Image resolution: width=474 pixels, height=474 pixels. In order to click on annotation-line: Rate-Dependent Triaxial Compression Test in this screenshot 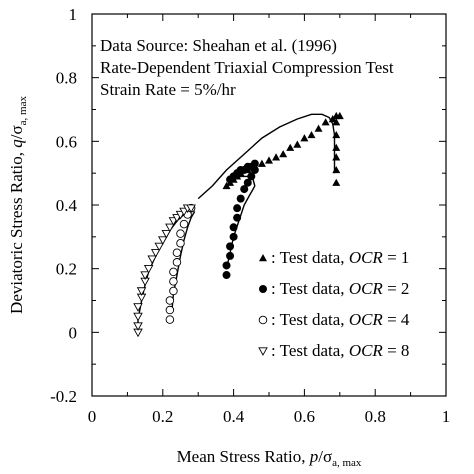, I will do `click(247, 67)`.